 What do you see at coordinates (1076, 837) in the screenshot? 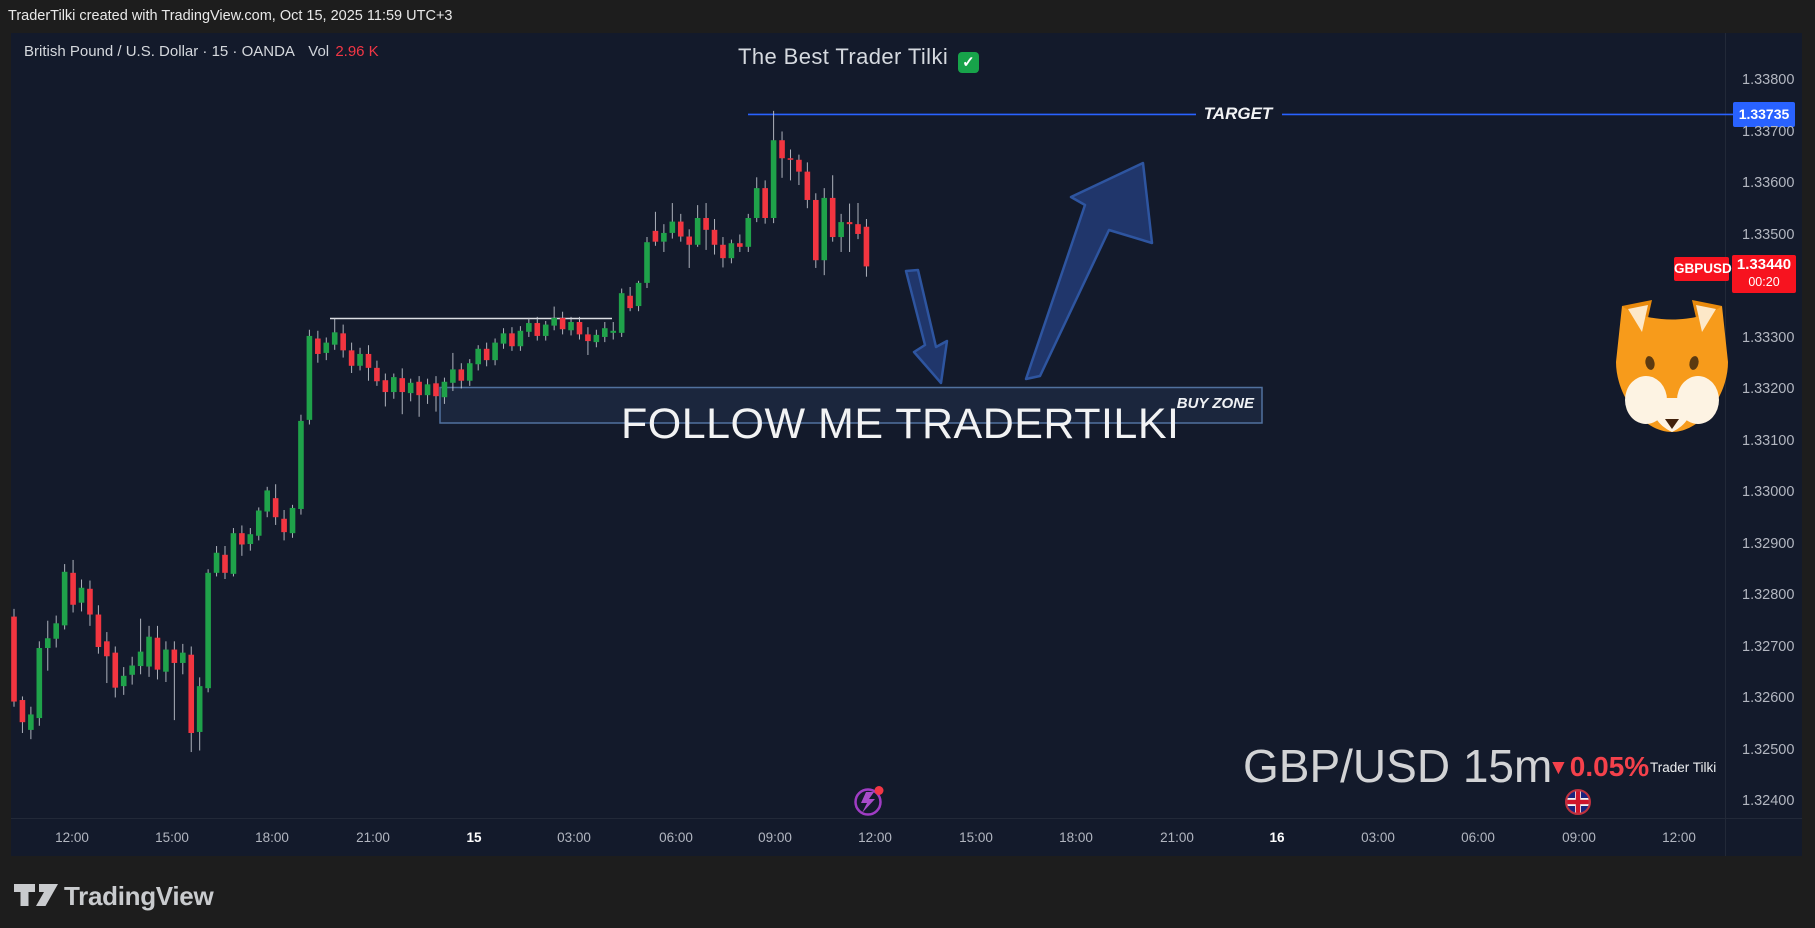
I see `time-axis-label: 18:00` at bounding box center [1076, 837].